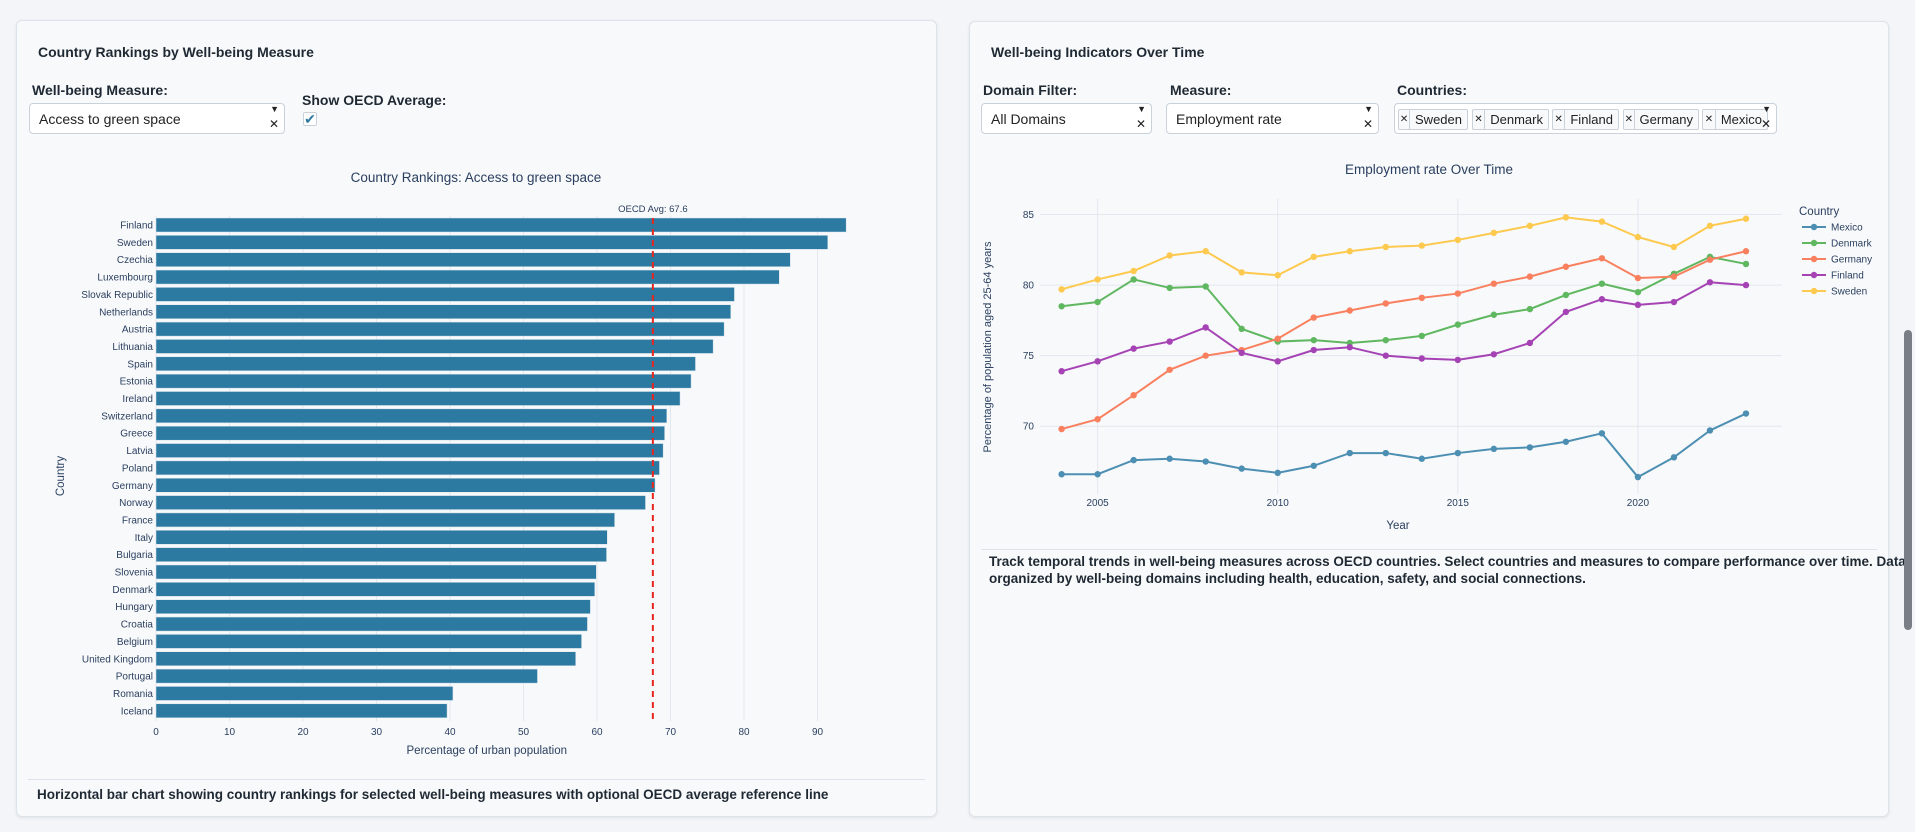 The image size is (1915, 832). What do you see at coordinates (137, 468) in the screenshot?
I see `y-tick-label: Poland` at bounding box center [137, 468].